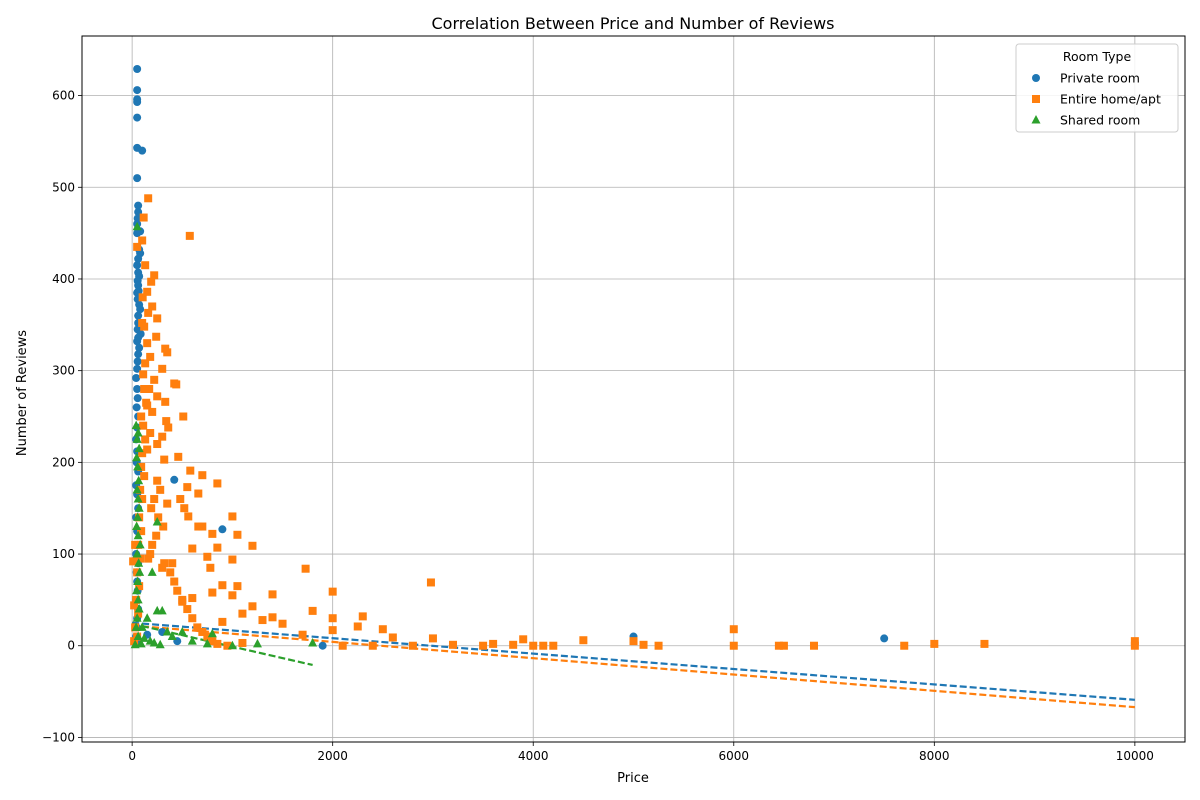  I want to click on x-tick-label: 2000, so click(332, 756).